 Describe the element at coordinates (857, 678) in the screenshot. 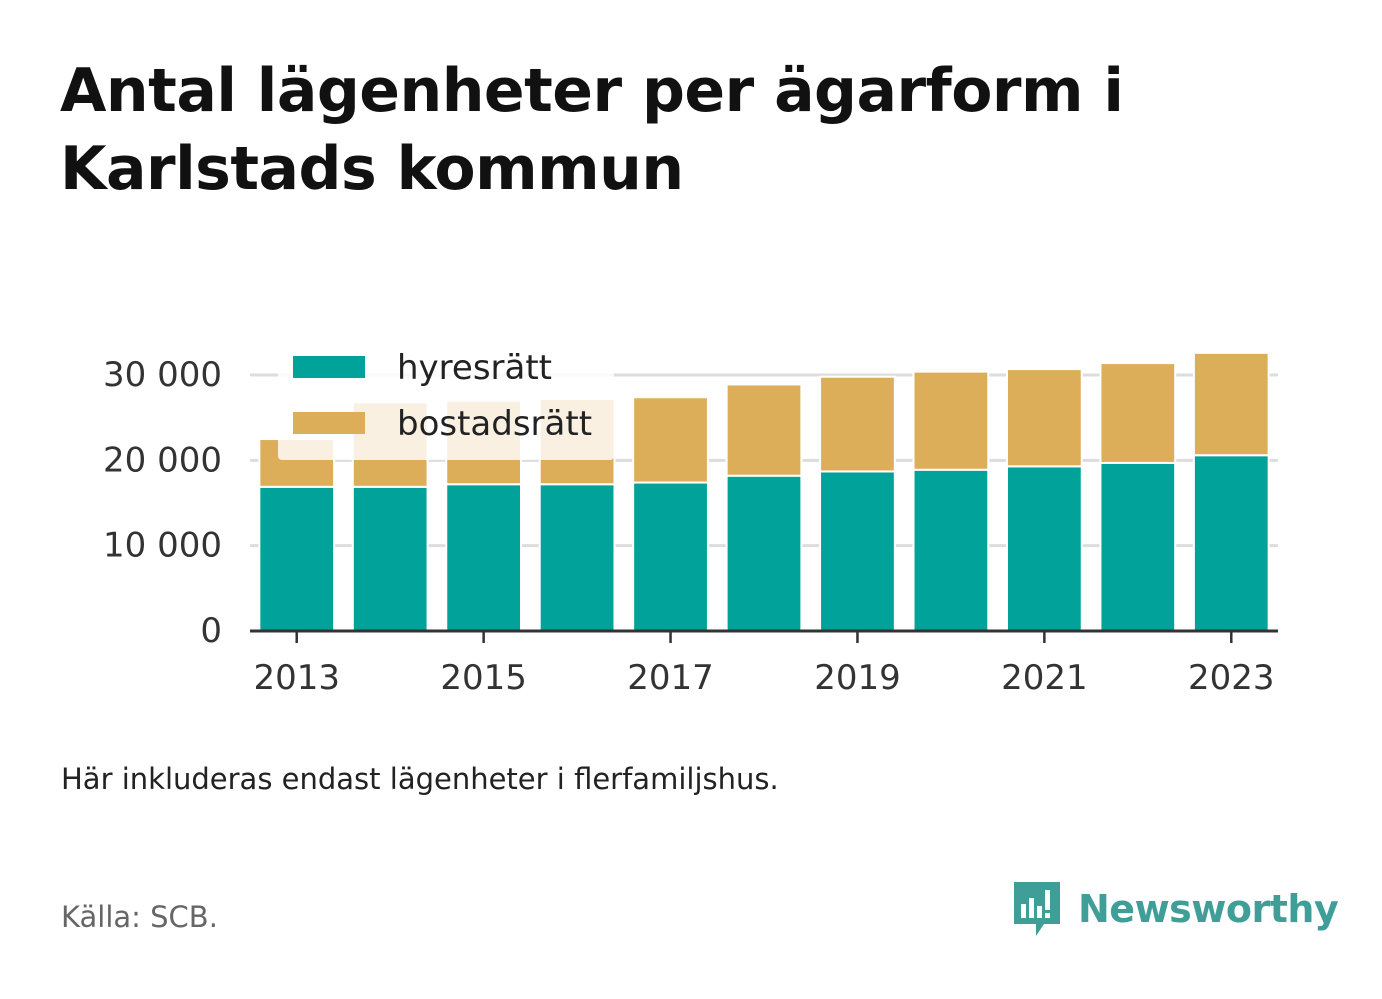

I see `x-tick-label: 2019` at that location.